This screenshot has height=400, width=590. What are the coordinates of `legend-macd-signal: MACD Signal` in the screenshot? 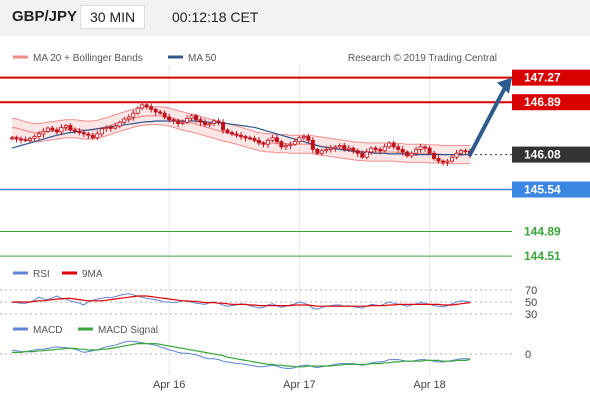 It's located at (128, 330).